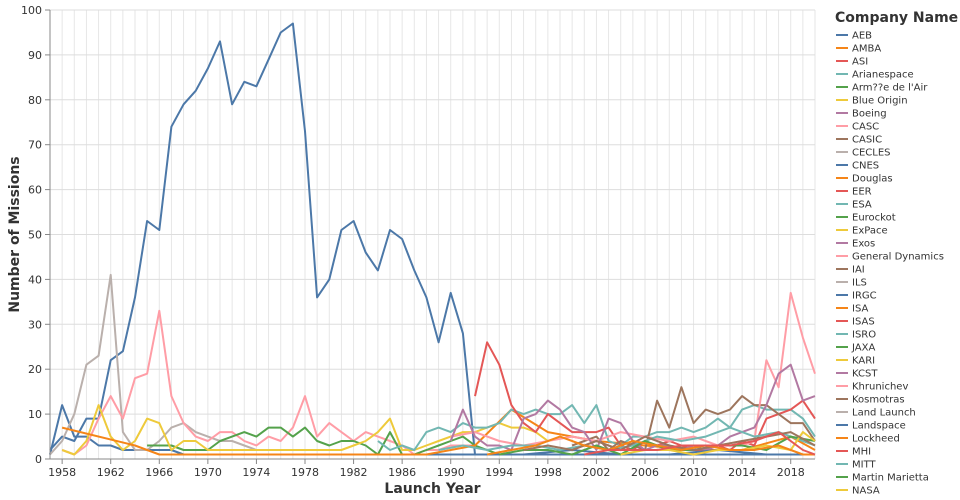  I want to click on x-tick-label: 1998, so click(548, 472).